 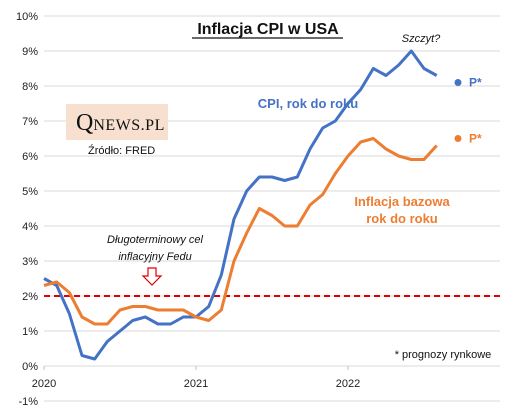 I want to click on projection-markers: P* P*, so click(x=468, y=111).